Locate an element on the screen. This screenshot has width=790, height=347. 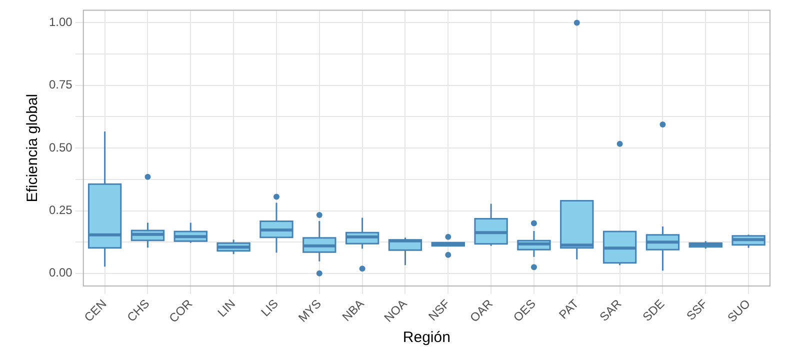
y-axis-title: Eficiencia global is located at coordinates (33, 148).